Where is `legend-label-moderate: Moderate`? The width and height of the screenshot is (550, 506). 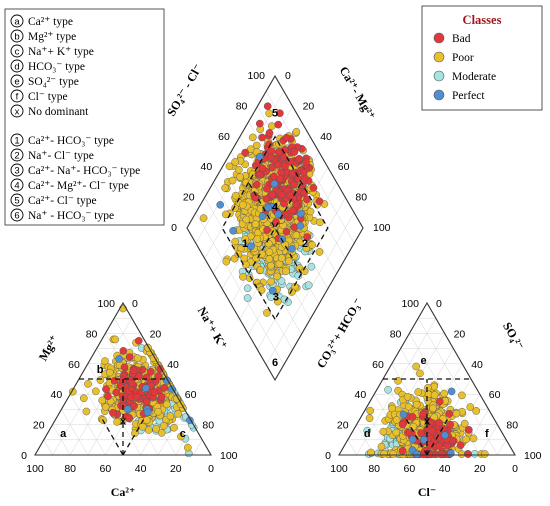 legend-label-moderate: Moderate is located at coordinates (474, 77).